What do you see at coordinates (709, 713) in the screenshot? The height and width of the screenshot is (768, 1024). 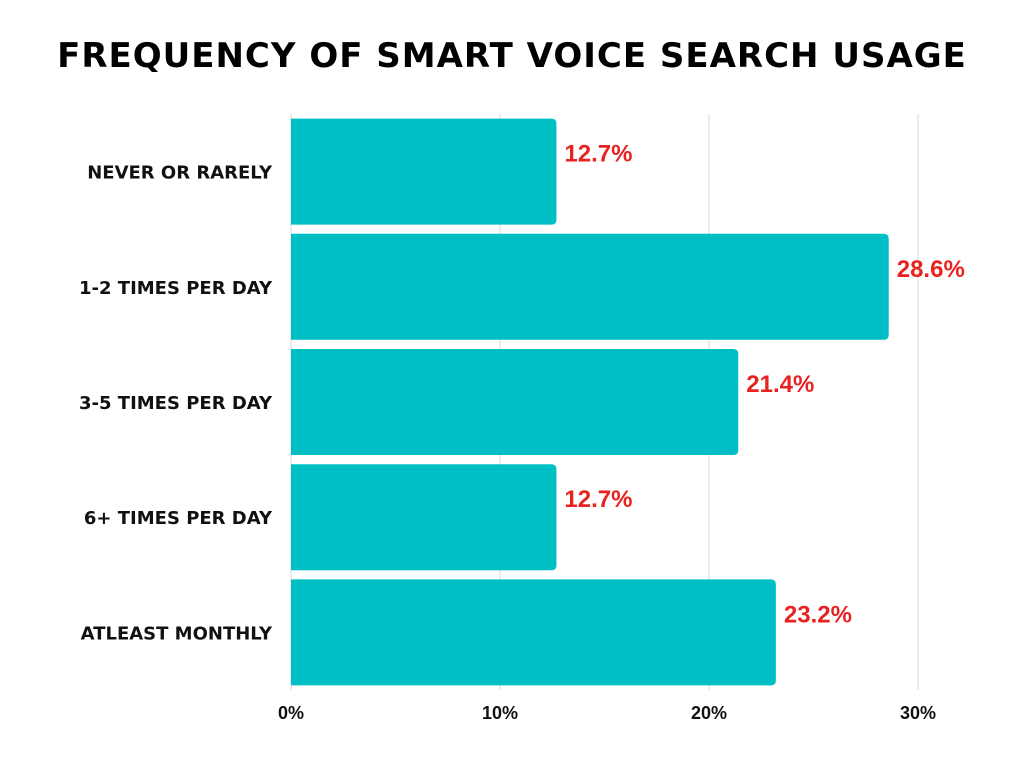 I see `x-tick-label: 20%` at bounding box center [709, 713].